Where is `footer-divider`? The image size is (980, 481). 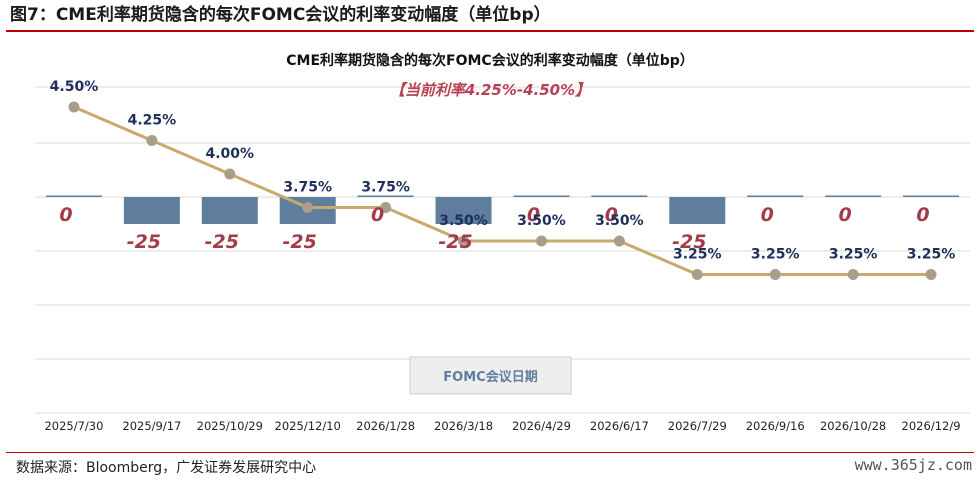 footer-divider is located at coordinates (490, 452).